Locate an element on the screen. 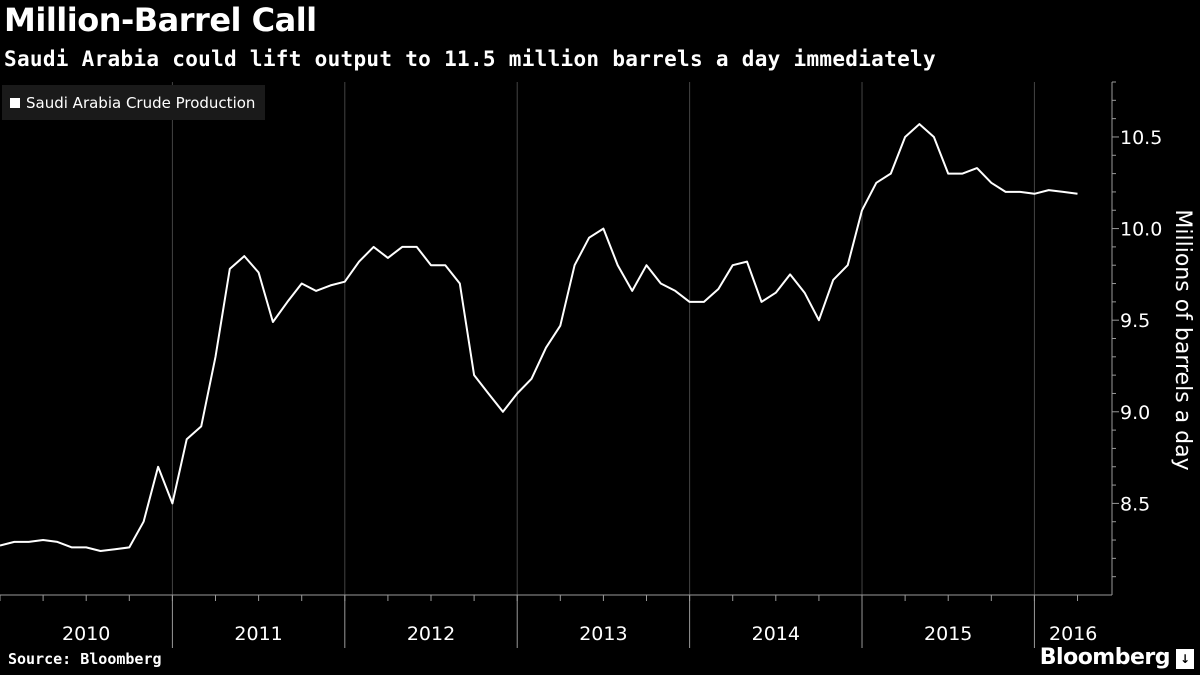 This screenshot has height=675, width=1200. brand-logo: Bloomberg is located at coordinates (1105, 657).